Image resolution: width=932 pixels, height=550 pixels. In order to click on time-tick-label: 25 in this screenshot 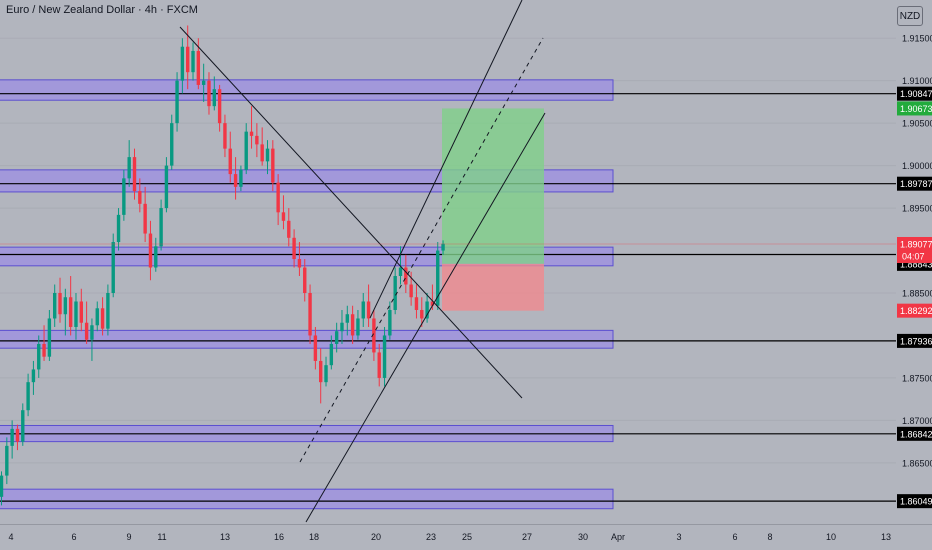, I will do `click(467, 537)`.